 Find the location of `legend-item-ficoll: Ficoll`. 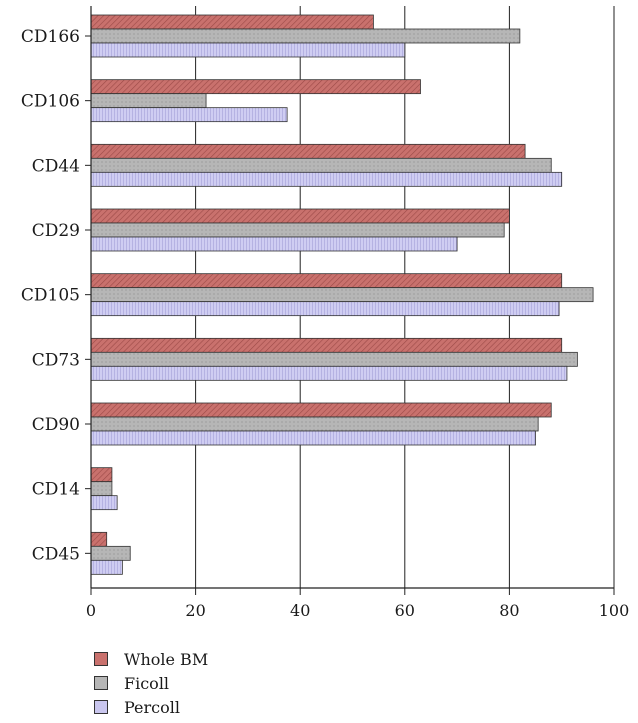

legend-item-ficoll: Ficoll is located at coordinates (151, 683).